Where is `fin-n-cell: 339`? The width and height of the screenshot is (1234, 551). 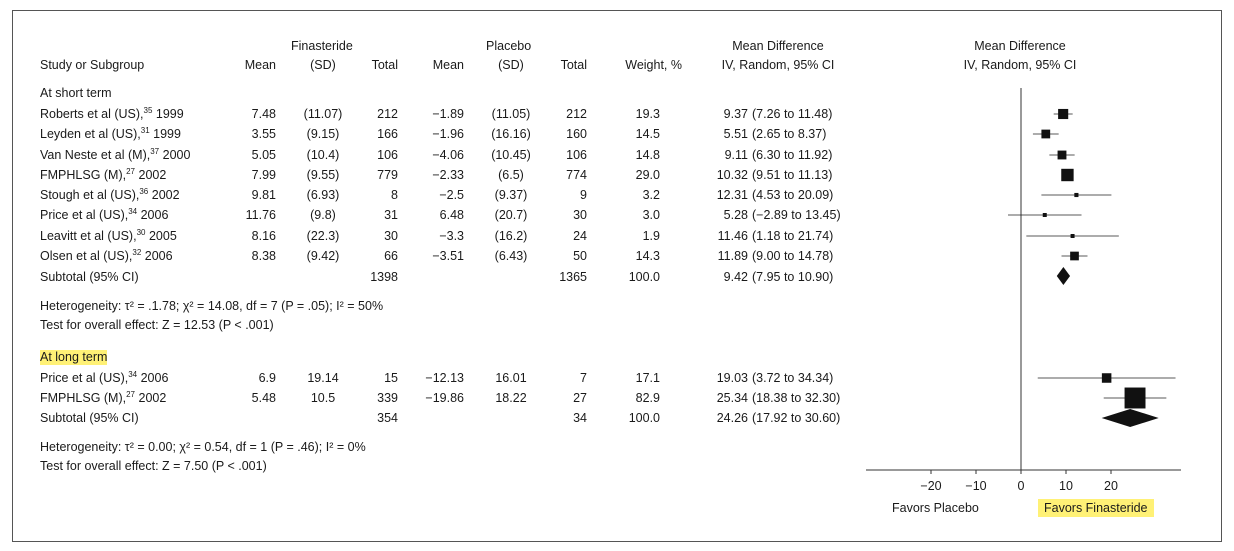 fin-n-cell: 339 is located at coordinates (387, 398).